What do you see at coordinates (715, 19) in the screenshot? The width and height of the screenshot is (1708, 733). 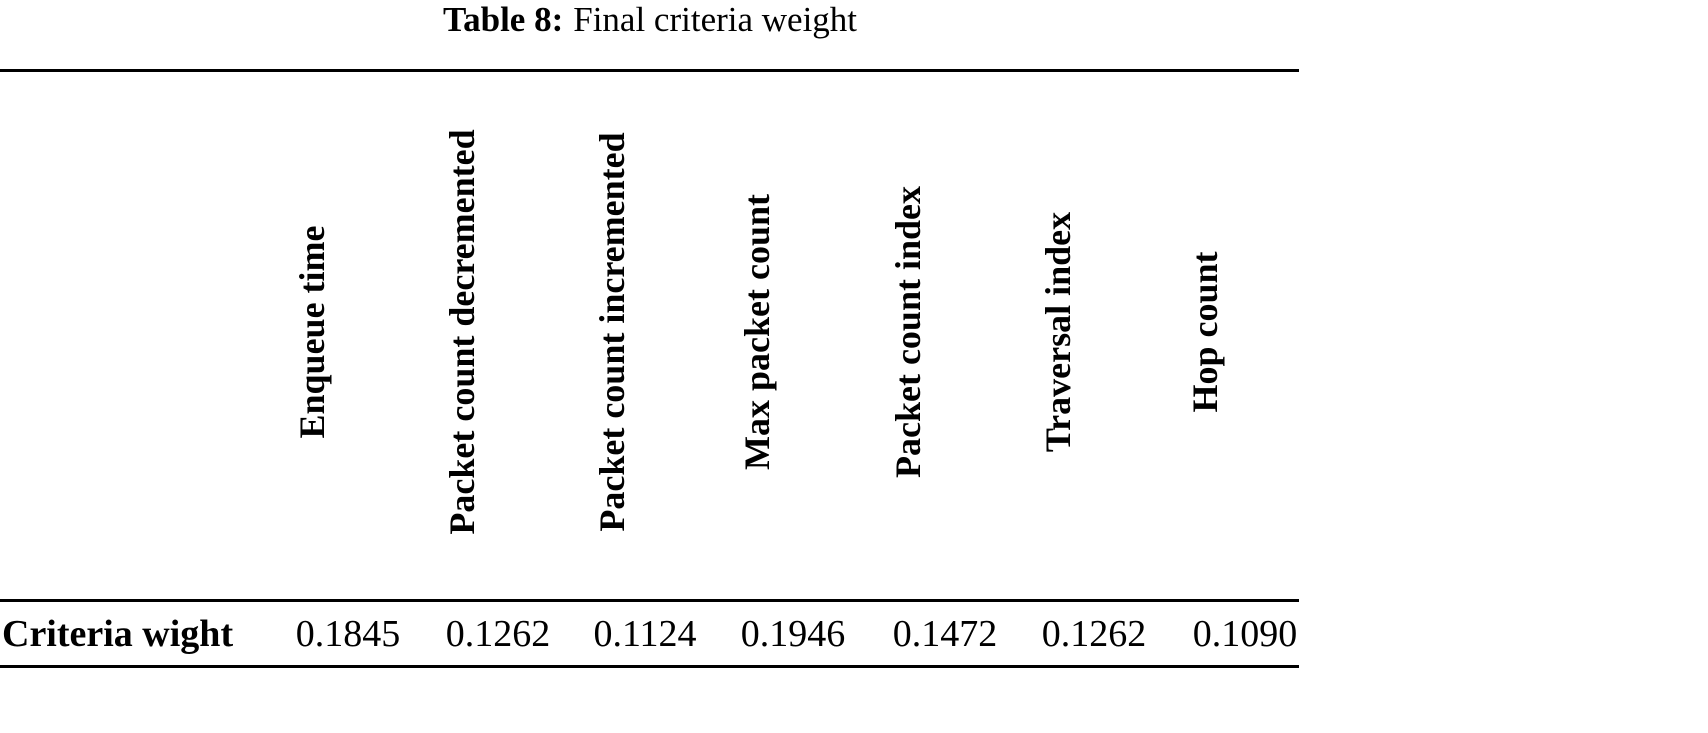 I see `caption-text: Final criteria weight` at bounding box center [715, 19].